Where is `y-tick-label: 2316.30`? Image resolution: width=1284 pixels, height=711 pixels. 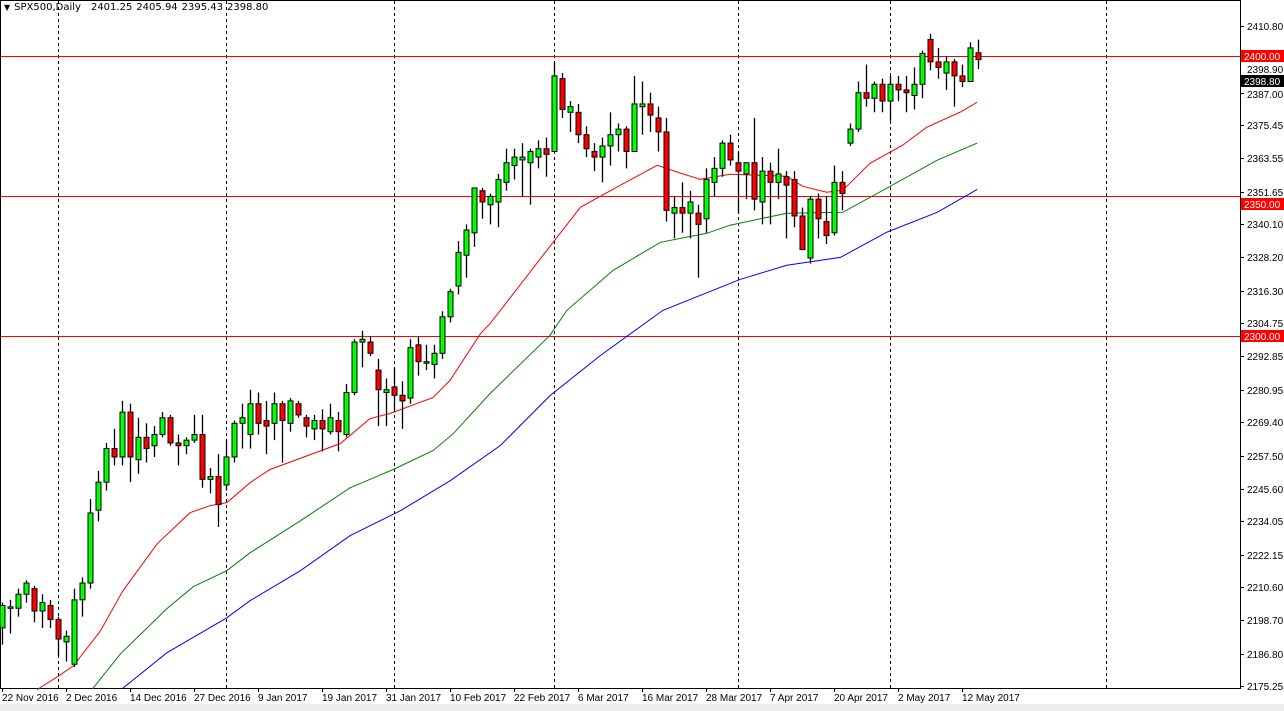
y-tick-label: 2316.30 is located at coordinates (1265, 292).